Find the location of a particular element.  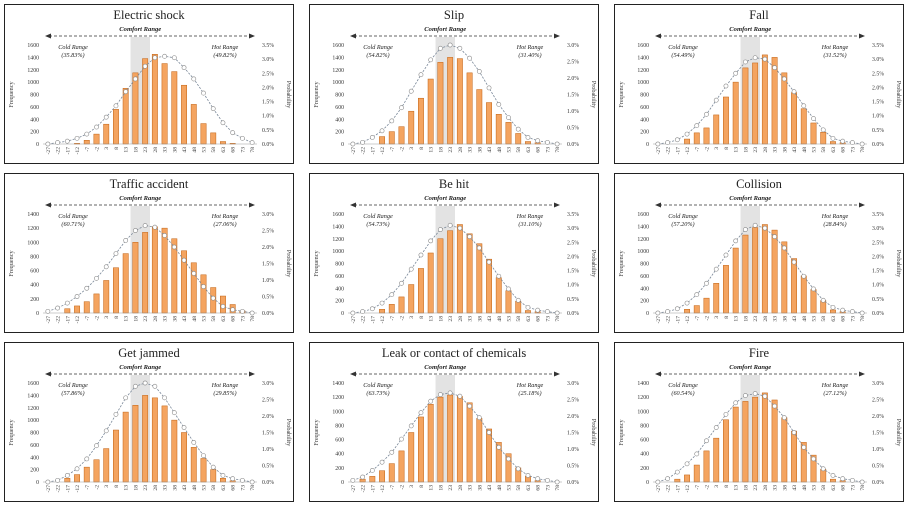

x-tick-label: -12 is located at coordinates (383, 320).